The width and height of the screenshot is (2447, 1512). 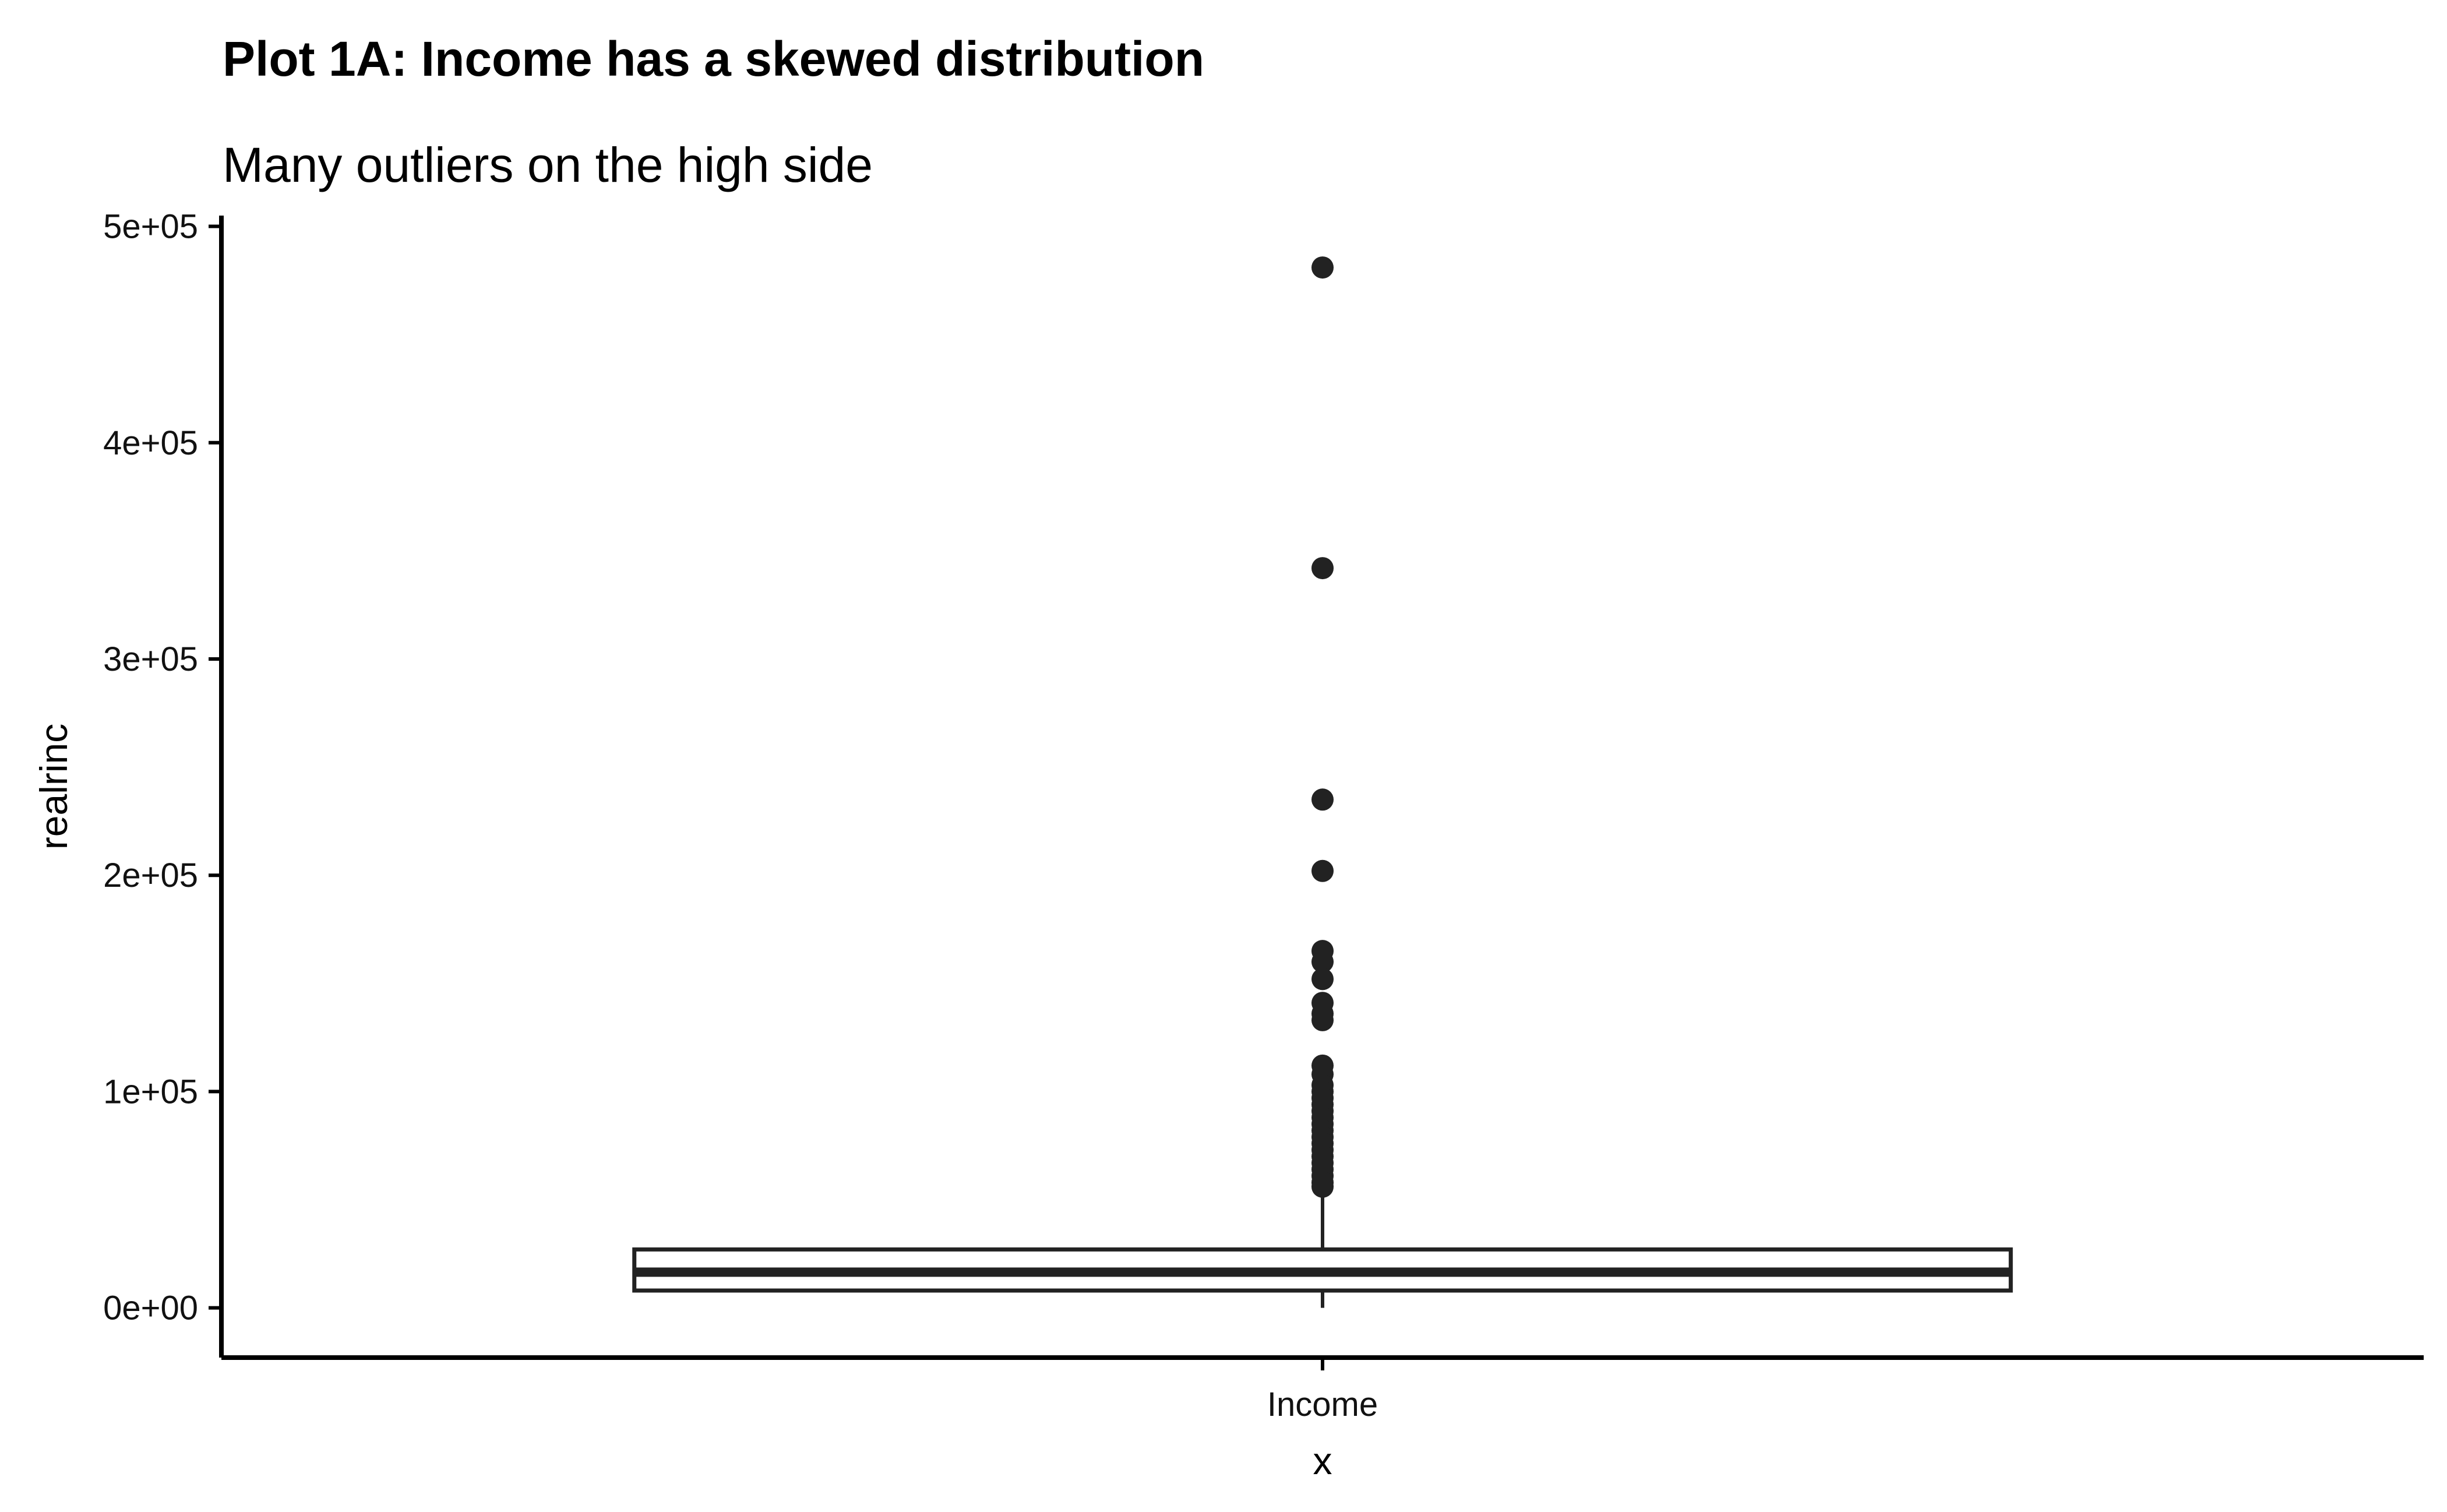 I want to click on y-tick-label: 5e+05, so click(x=150, y=227).